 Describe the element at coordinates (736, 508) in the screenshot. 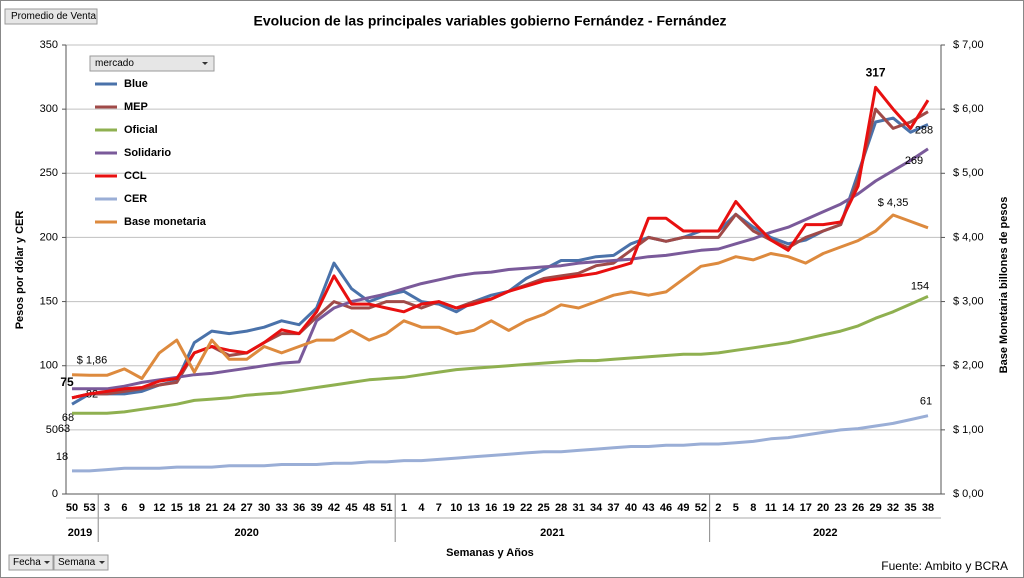

I see `x-tick-label: 5` at that location.